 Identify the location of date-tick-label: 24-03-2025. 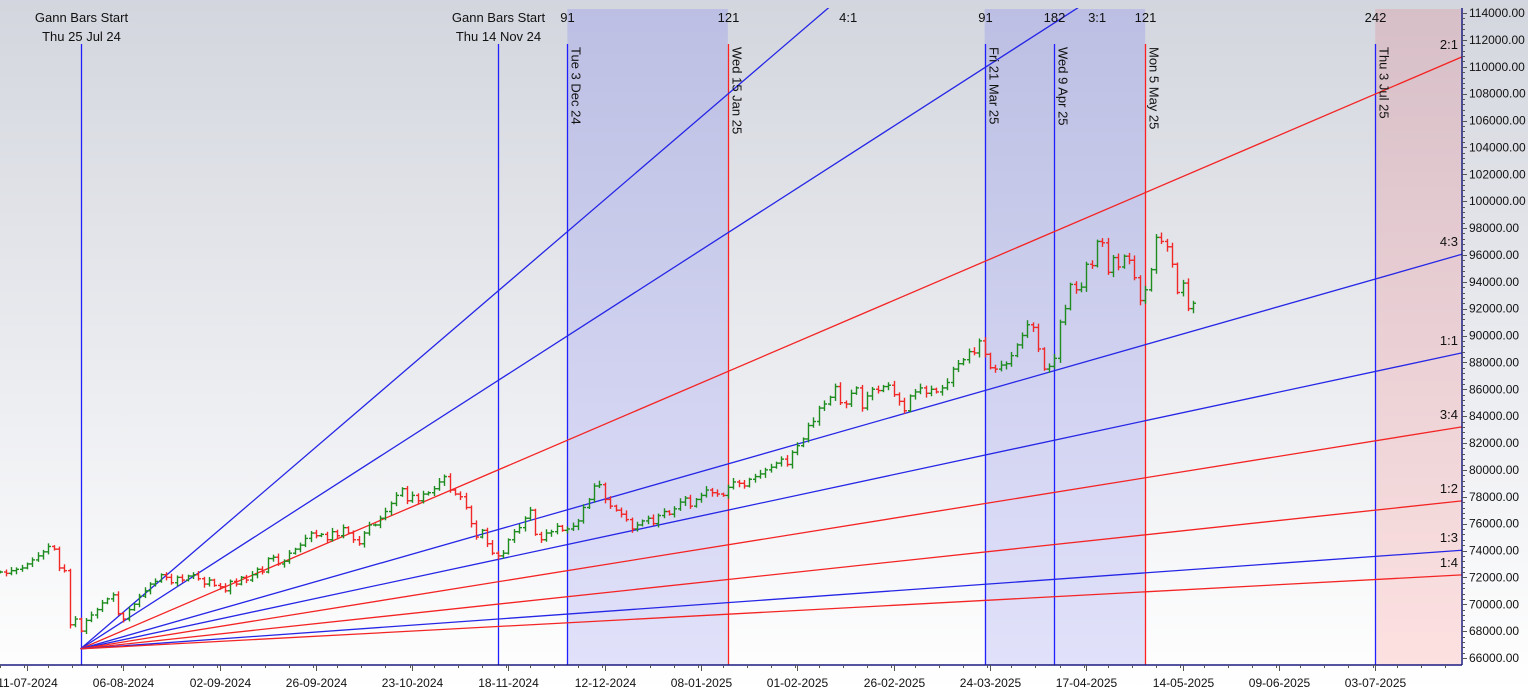
(991, 683).